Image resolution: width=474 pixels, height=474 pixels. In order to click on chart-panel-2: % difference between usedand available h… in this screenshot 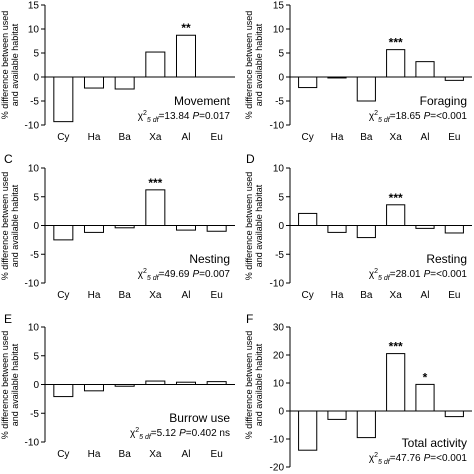, I will do `click(358, 72)`.